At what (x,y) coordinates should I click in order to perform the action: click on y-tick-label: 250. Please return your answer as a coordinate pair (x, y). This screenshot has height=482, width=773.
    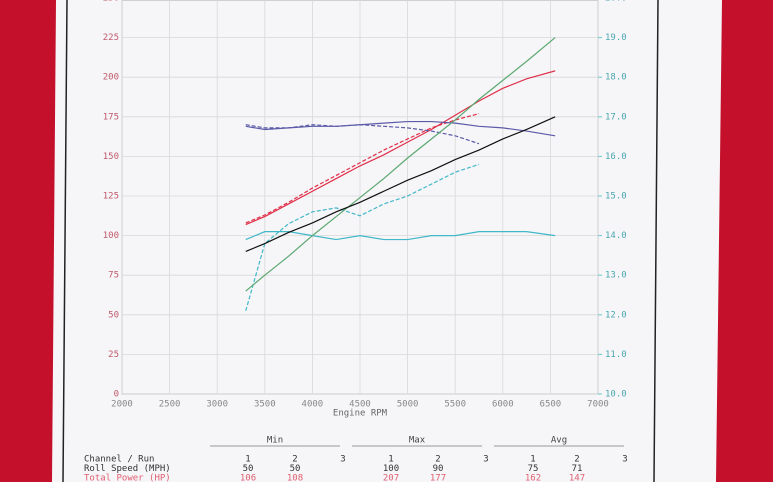
    Looking at the image, I should click on (111, 2).